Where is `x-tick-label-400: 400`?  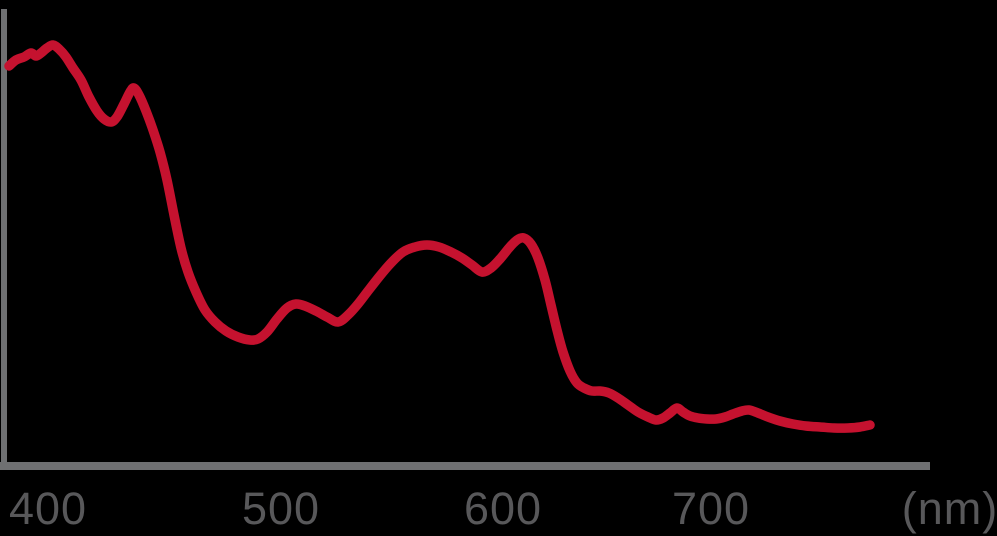
x-tick-label-400: 400 is located at coordinates (48, 508).